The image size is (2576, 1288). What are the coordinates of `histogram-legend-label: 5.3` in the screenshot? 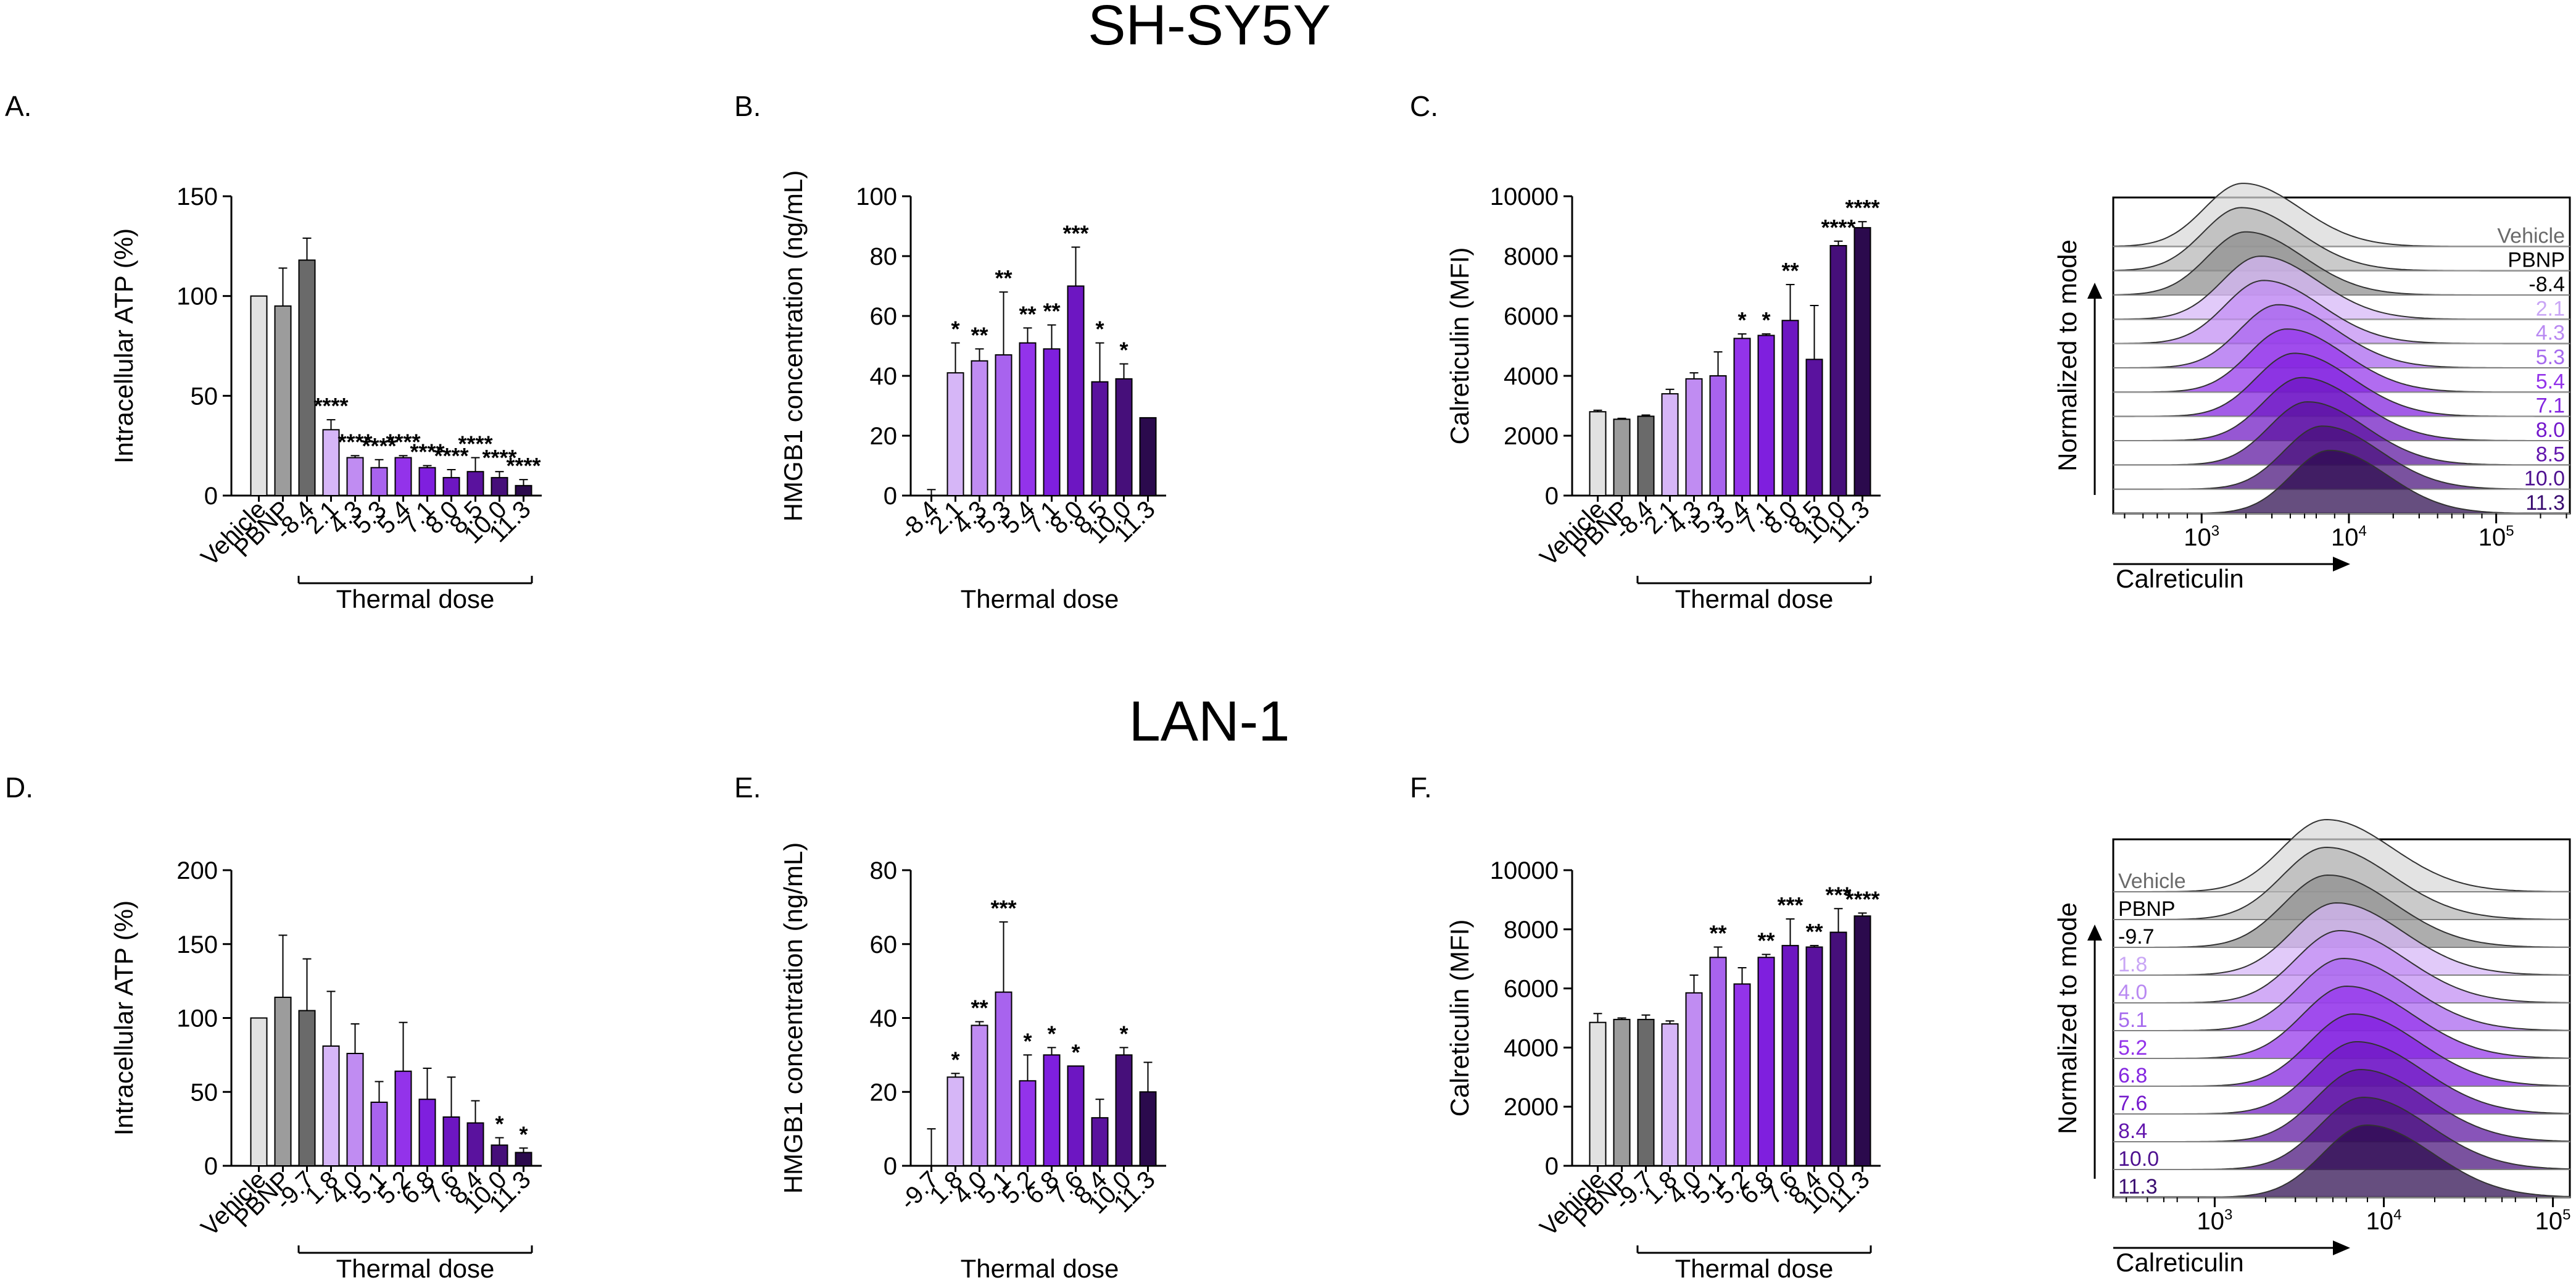 It's located at (2550, 357).